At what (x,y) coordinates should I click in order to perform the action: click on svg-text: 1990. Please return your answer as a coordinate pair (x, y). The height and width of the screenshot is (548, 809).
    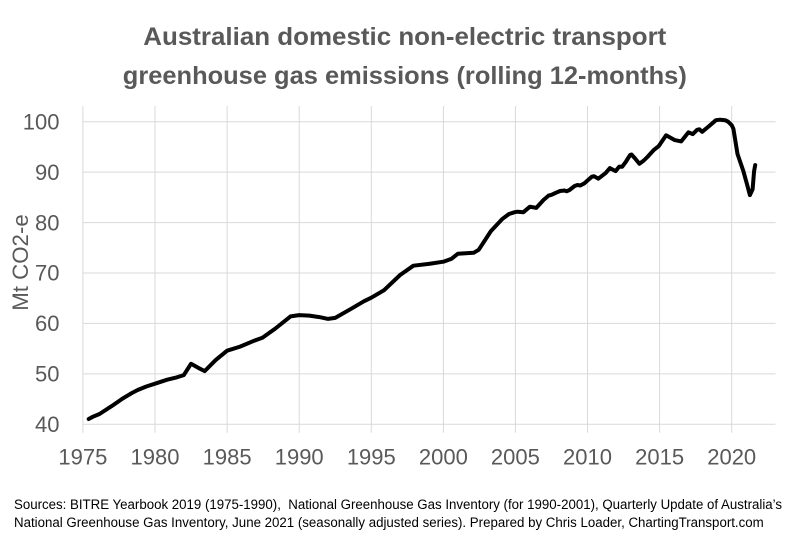
    Looking at the image, I should click on (299, 456).